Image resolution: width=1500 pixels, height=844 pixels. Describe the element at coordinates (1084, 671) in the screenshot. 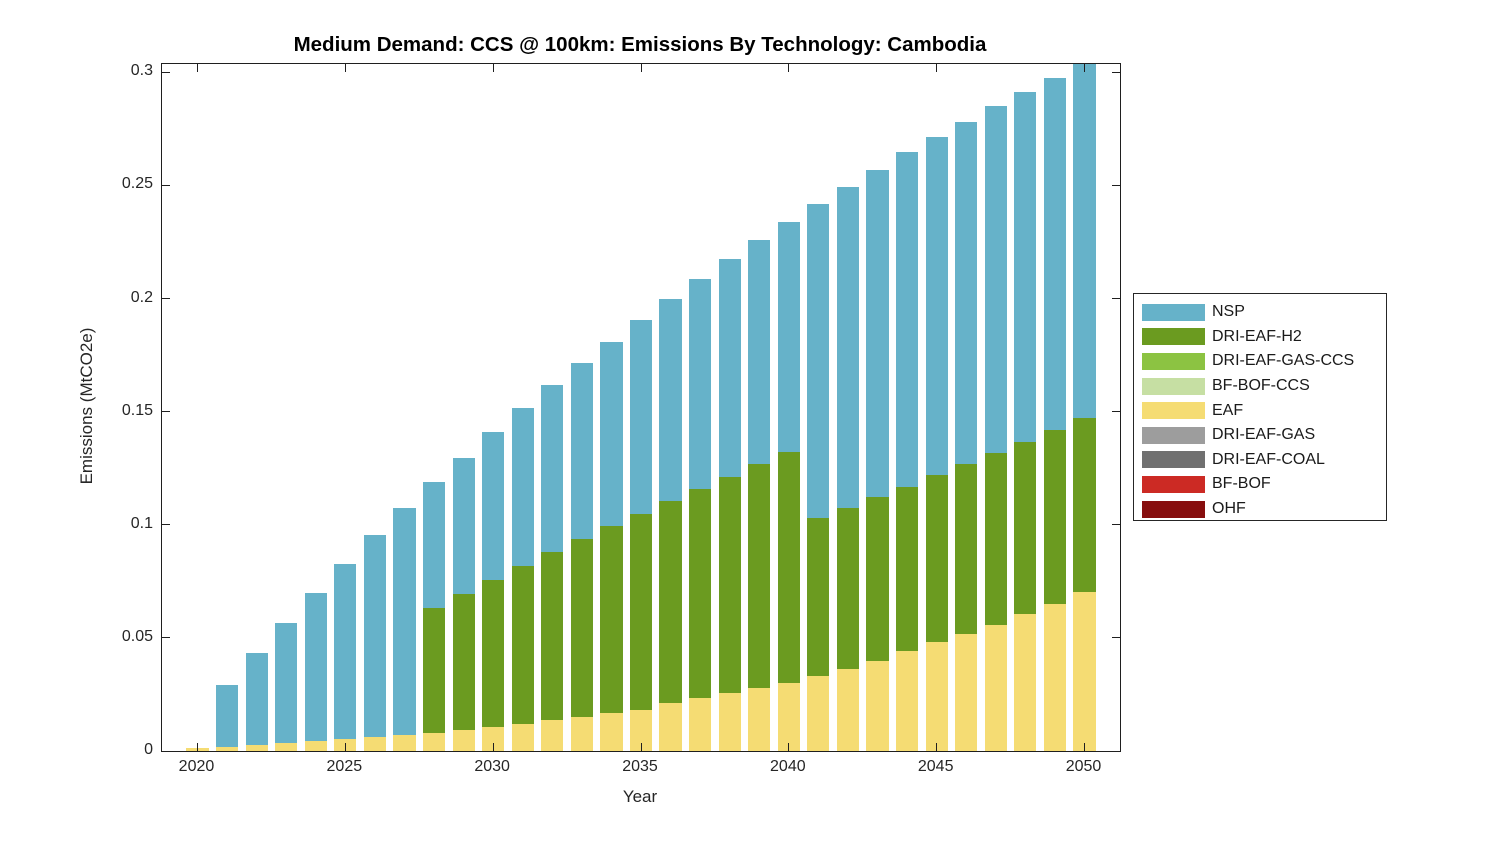

I see `bar-segment-eaf-2050` at that location.